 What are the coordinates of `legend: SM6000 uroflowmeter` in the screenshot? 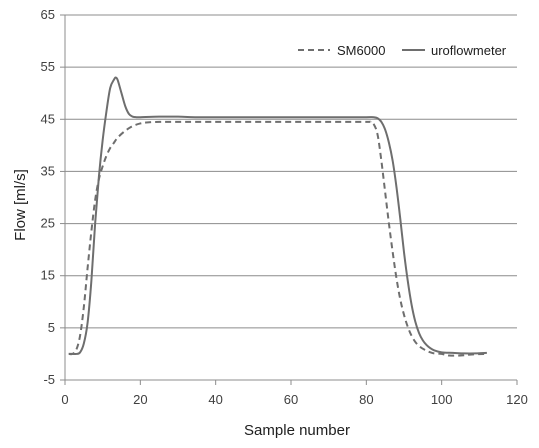 It's located at (402, 50).